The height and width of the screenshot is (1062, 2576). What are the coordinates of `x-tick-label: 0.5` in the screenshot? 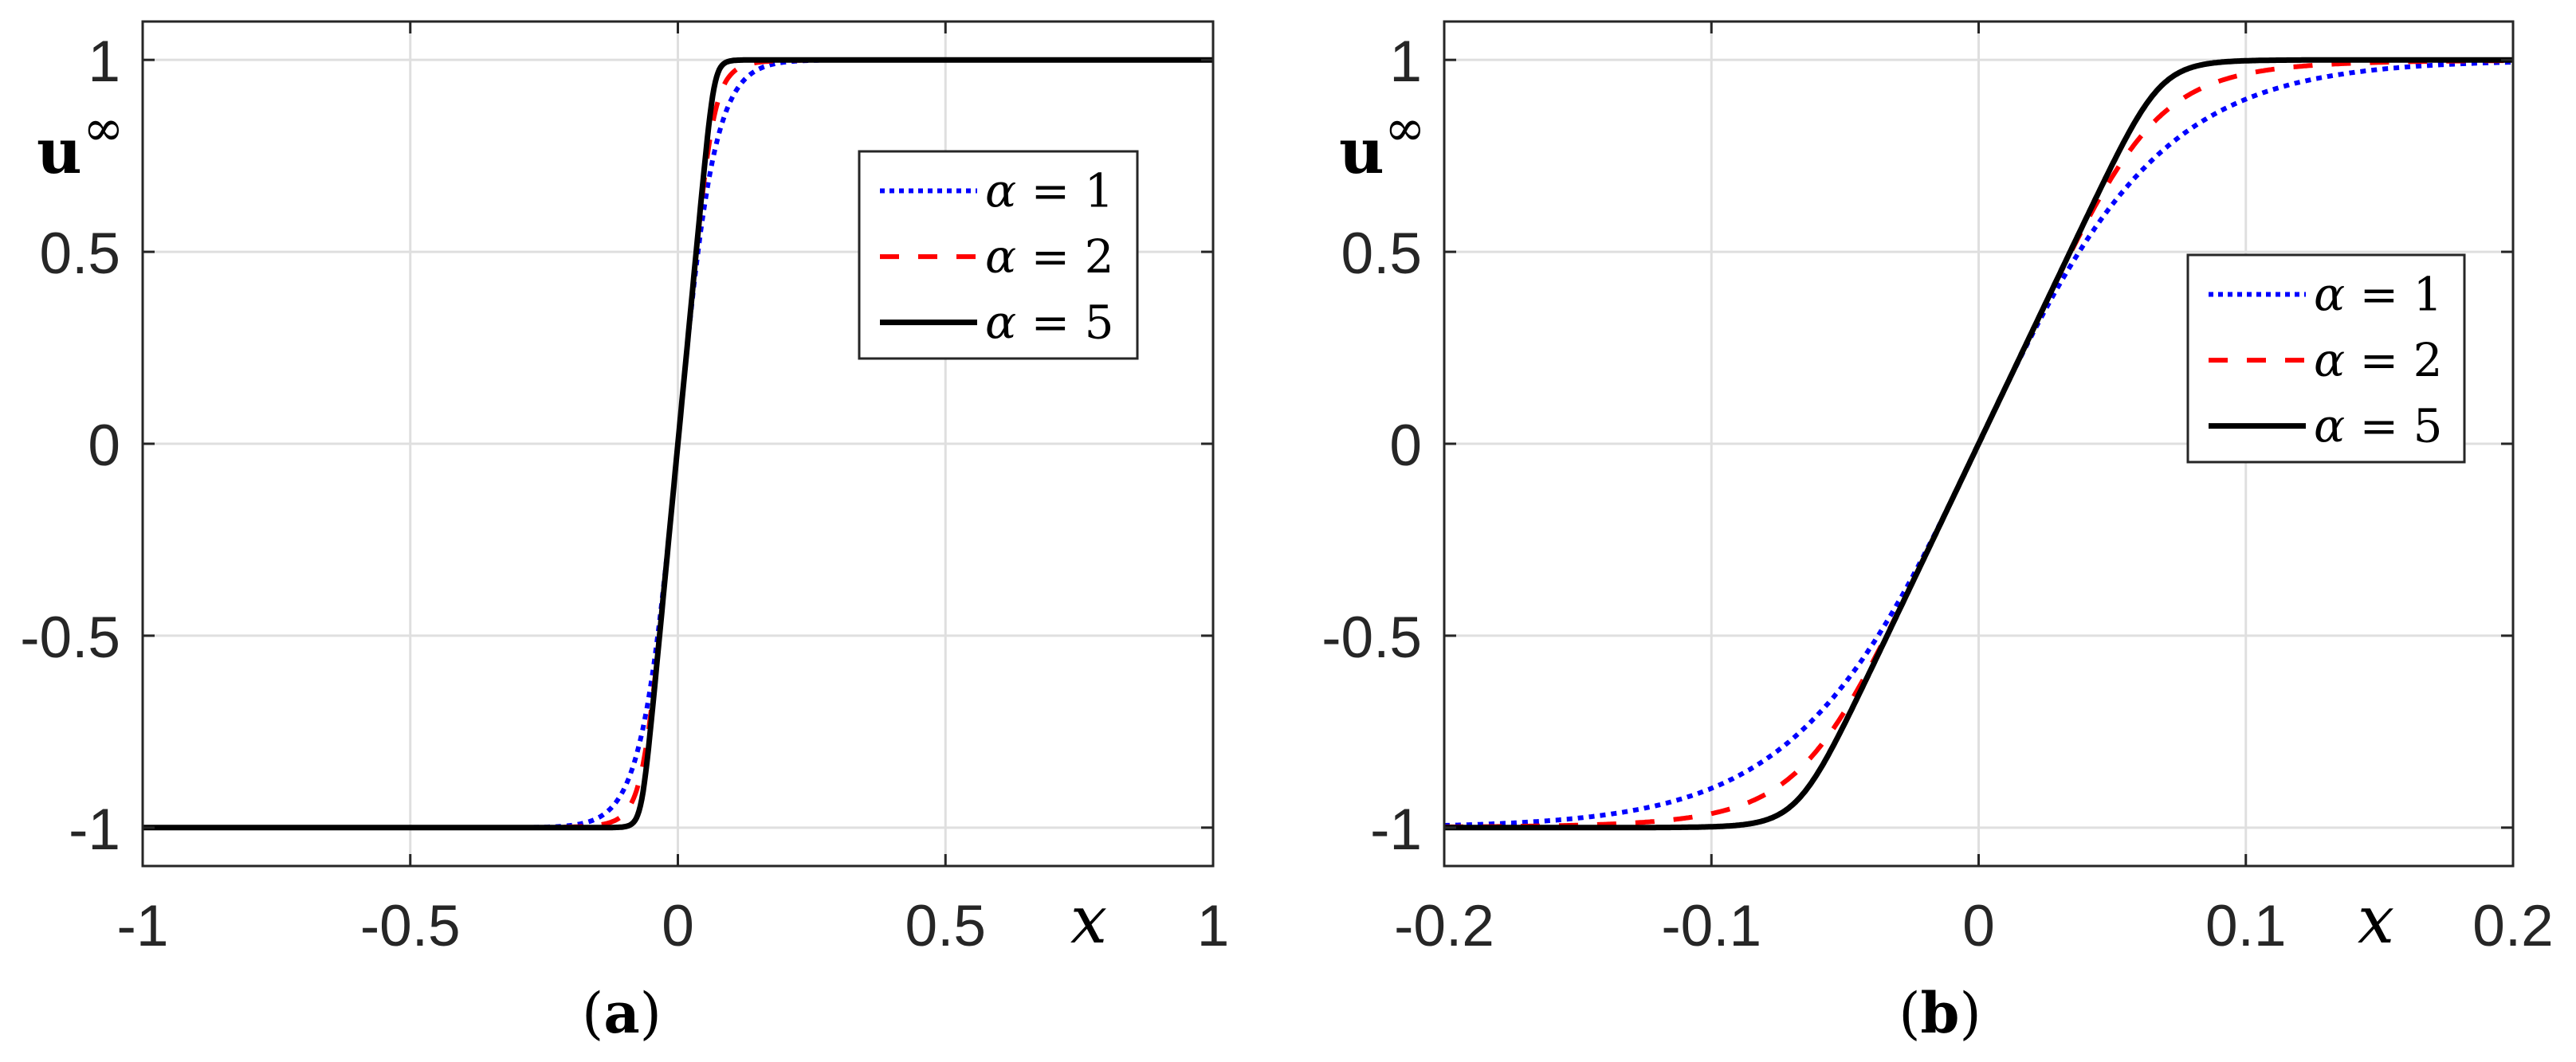 It's located at (945, 926).